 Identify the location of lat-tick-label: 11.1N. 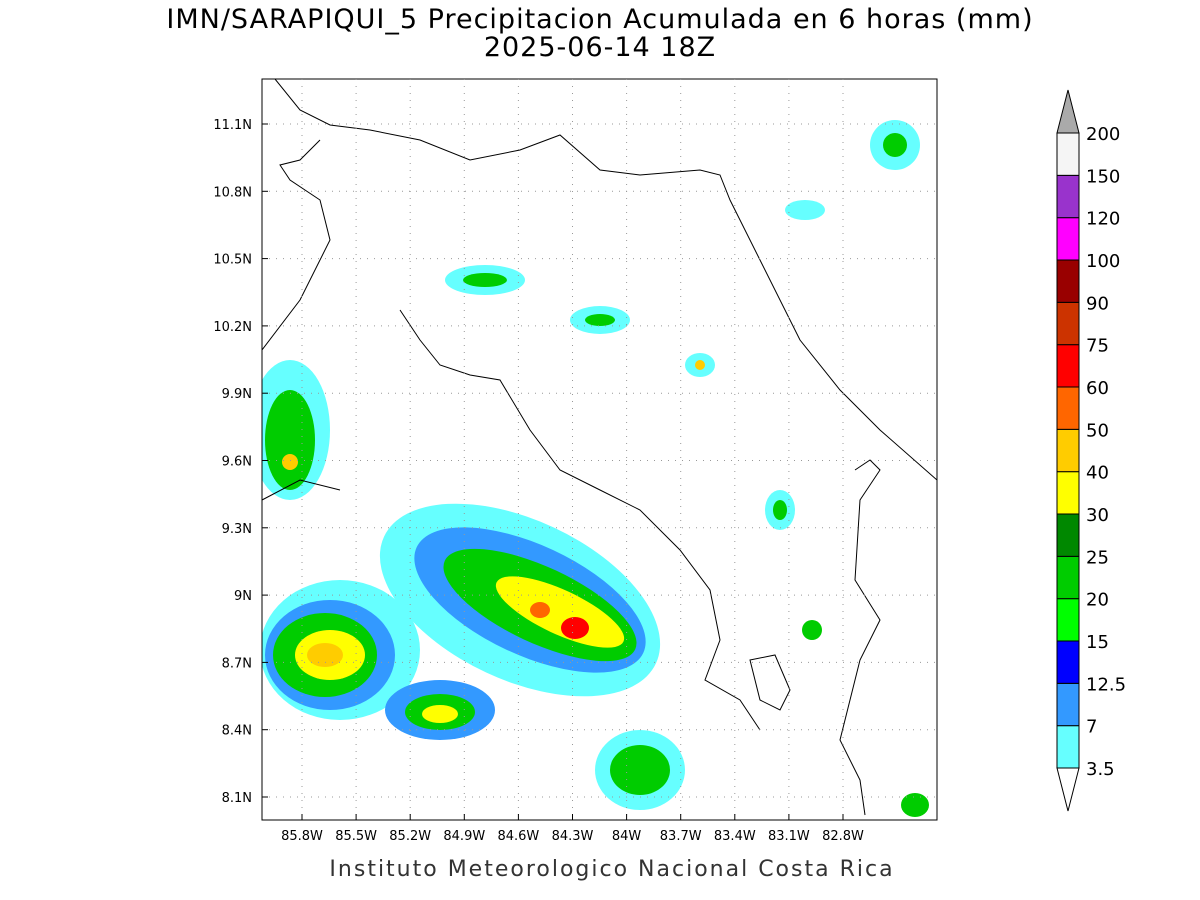
(232, 125).